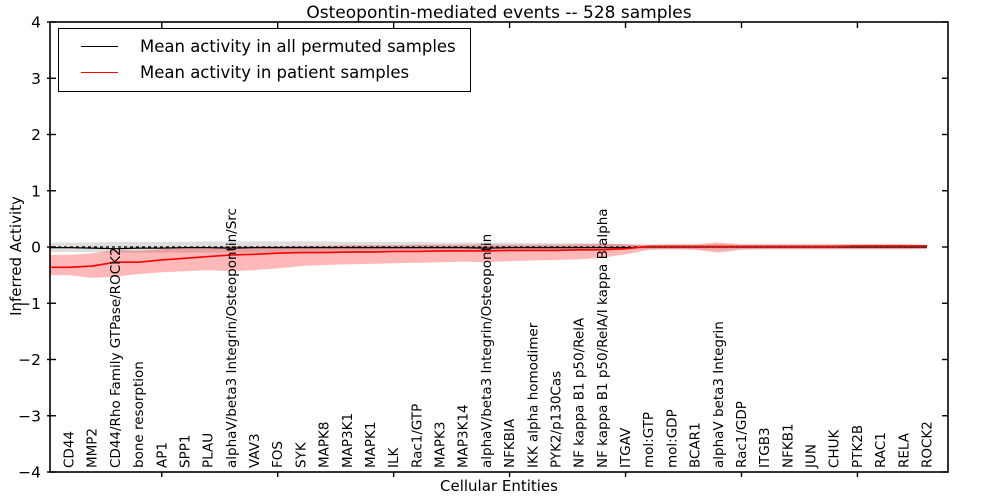  I want to click on category-label: alphaV/beta3 Integrin/Osteopontin, so click(487, 351).